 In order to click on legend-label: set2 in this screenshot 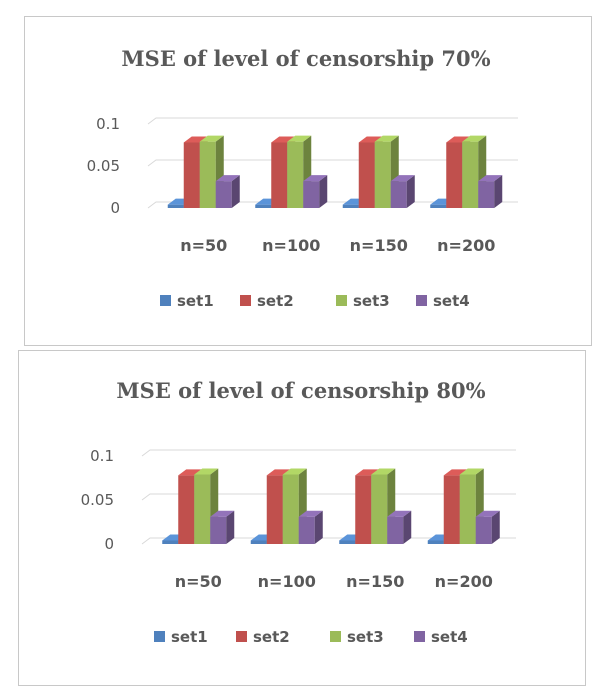, I will do `click(271, 637)`.